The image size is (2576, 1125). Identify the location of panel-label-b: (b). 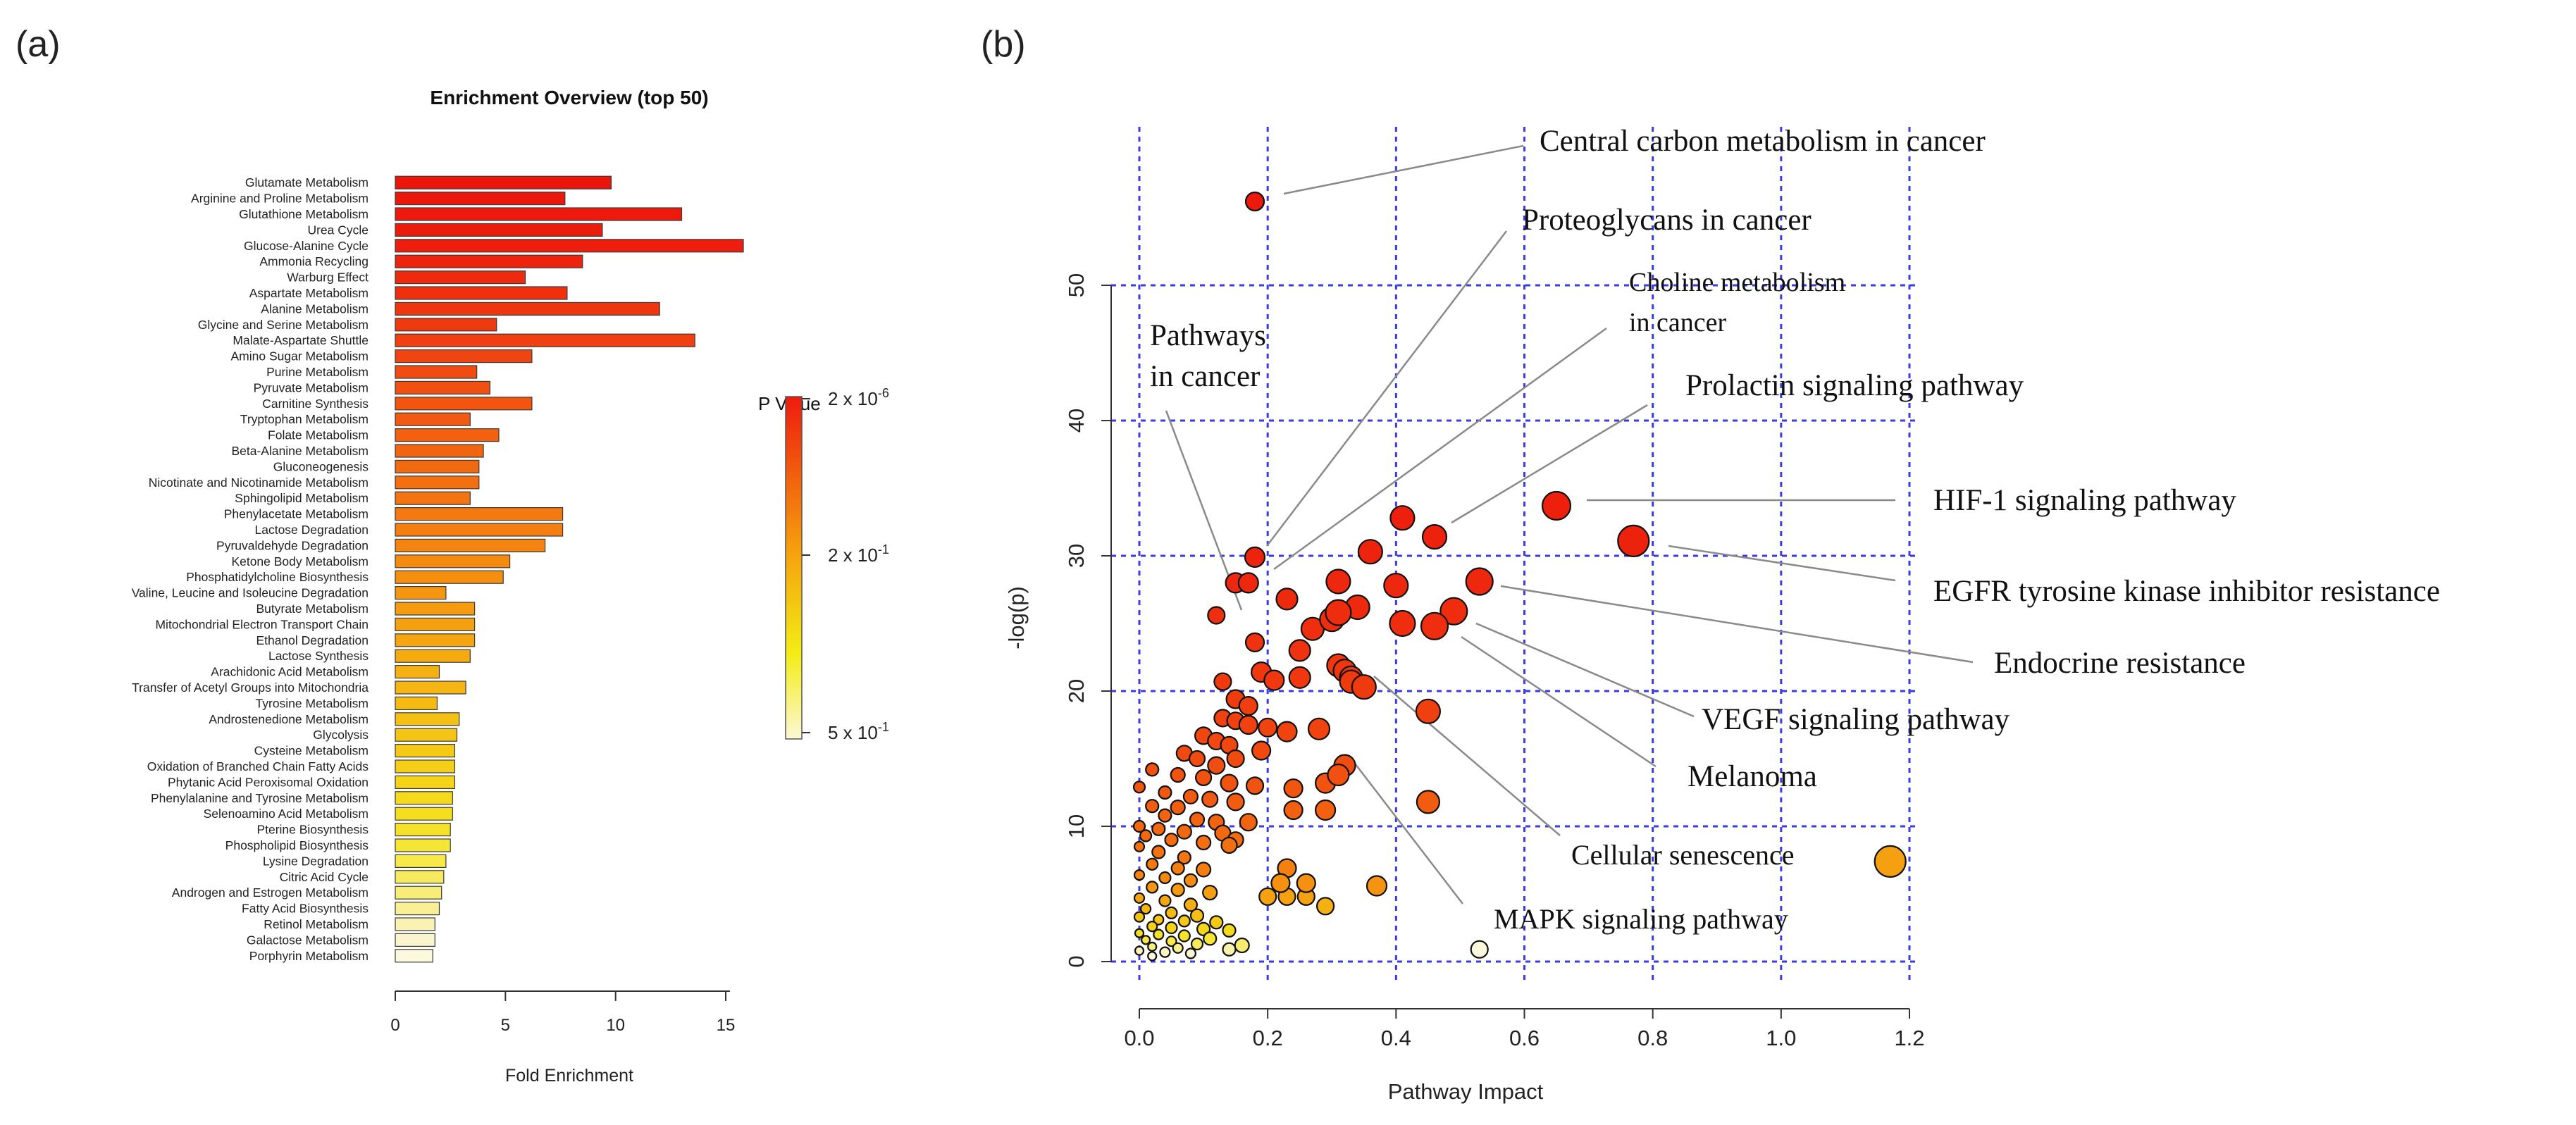
(1004, 44).